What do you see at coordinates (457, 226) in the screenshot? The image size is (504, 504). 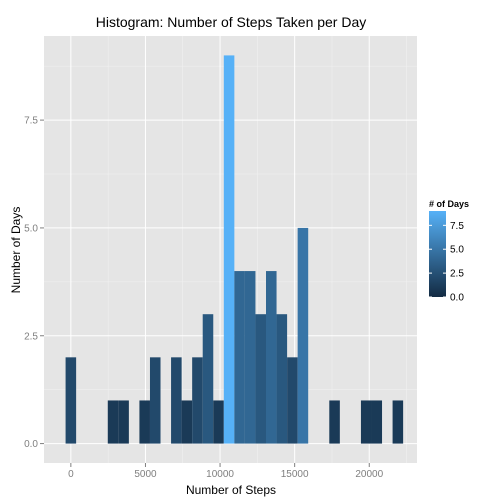 I see `legend-tick-label: 7.5` at bounding box center [457, 226].